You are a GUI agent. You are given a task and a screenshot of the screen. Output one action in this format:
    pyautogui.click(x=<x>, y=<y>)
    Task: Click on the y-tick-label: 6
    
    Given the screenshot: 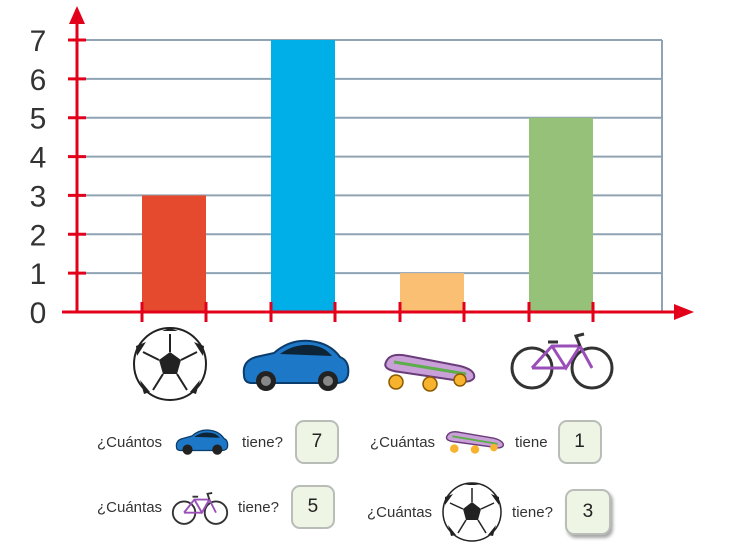 What is the action you would take?
    pyautogui.click(x=38, y=80)
    